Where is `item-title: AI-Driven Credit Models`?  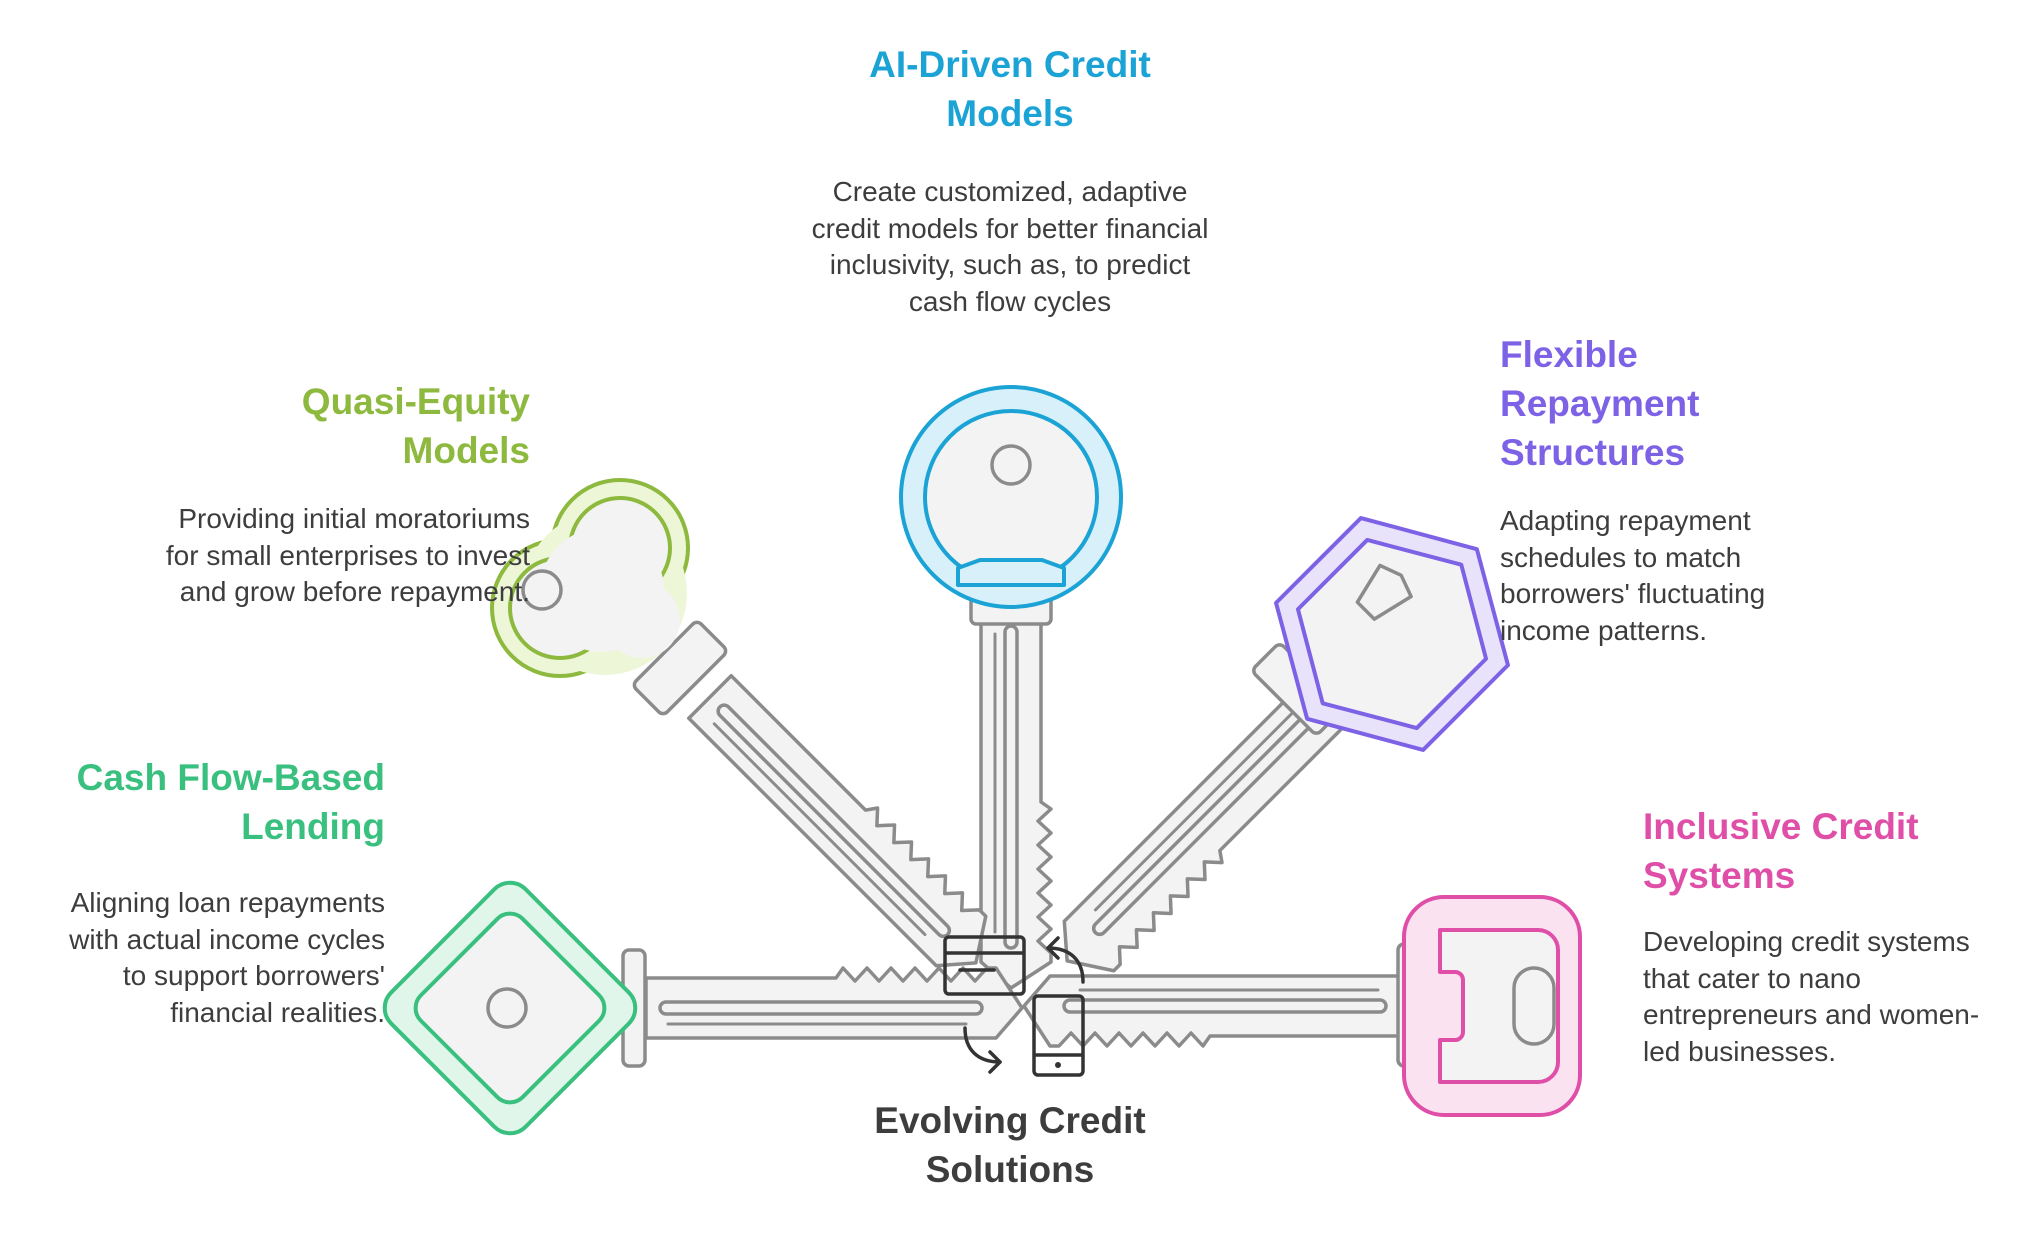
item-title: AI-Driven Credit Models is located at coordinates (1010, 89).